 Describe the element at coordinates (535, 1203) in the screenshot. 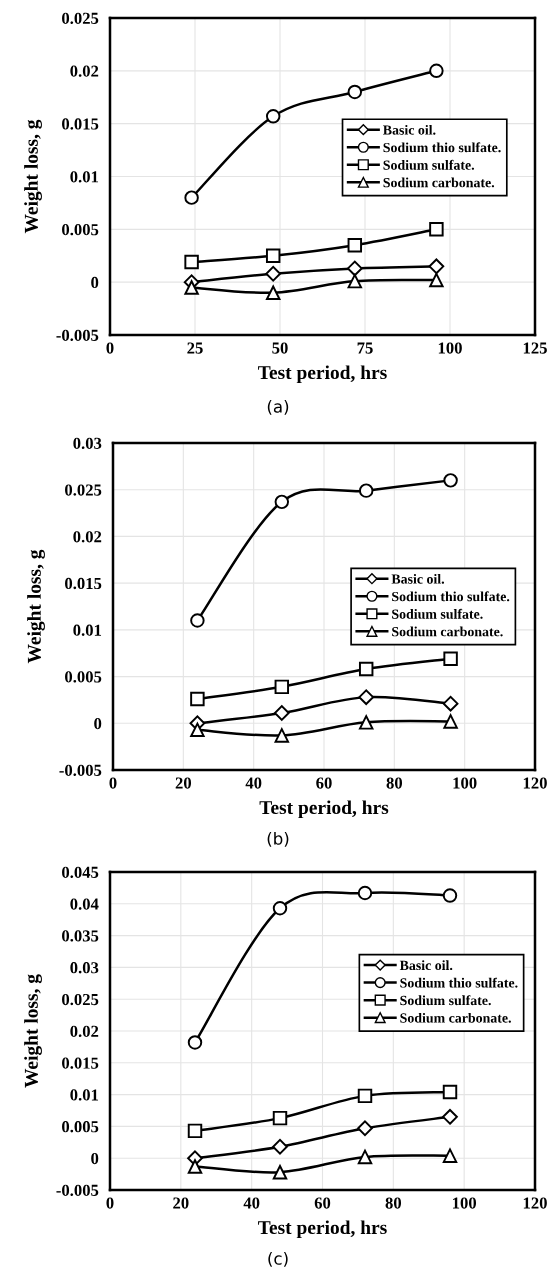

I see `x-tick-label: 120` at that location.